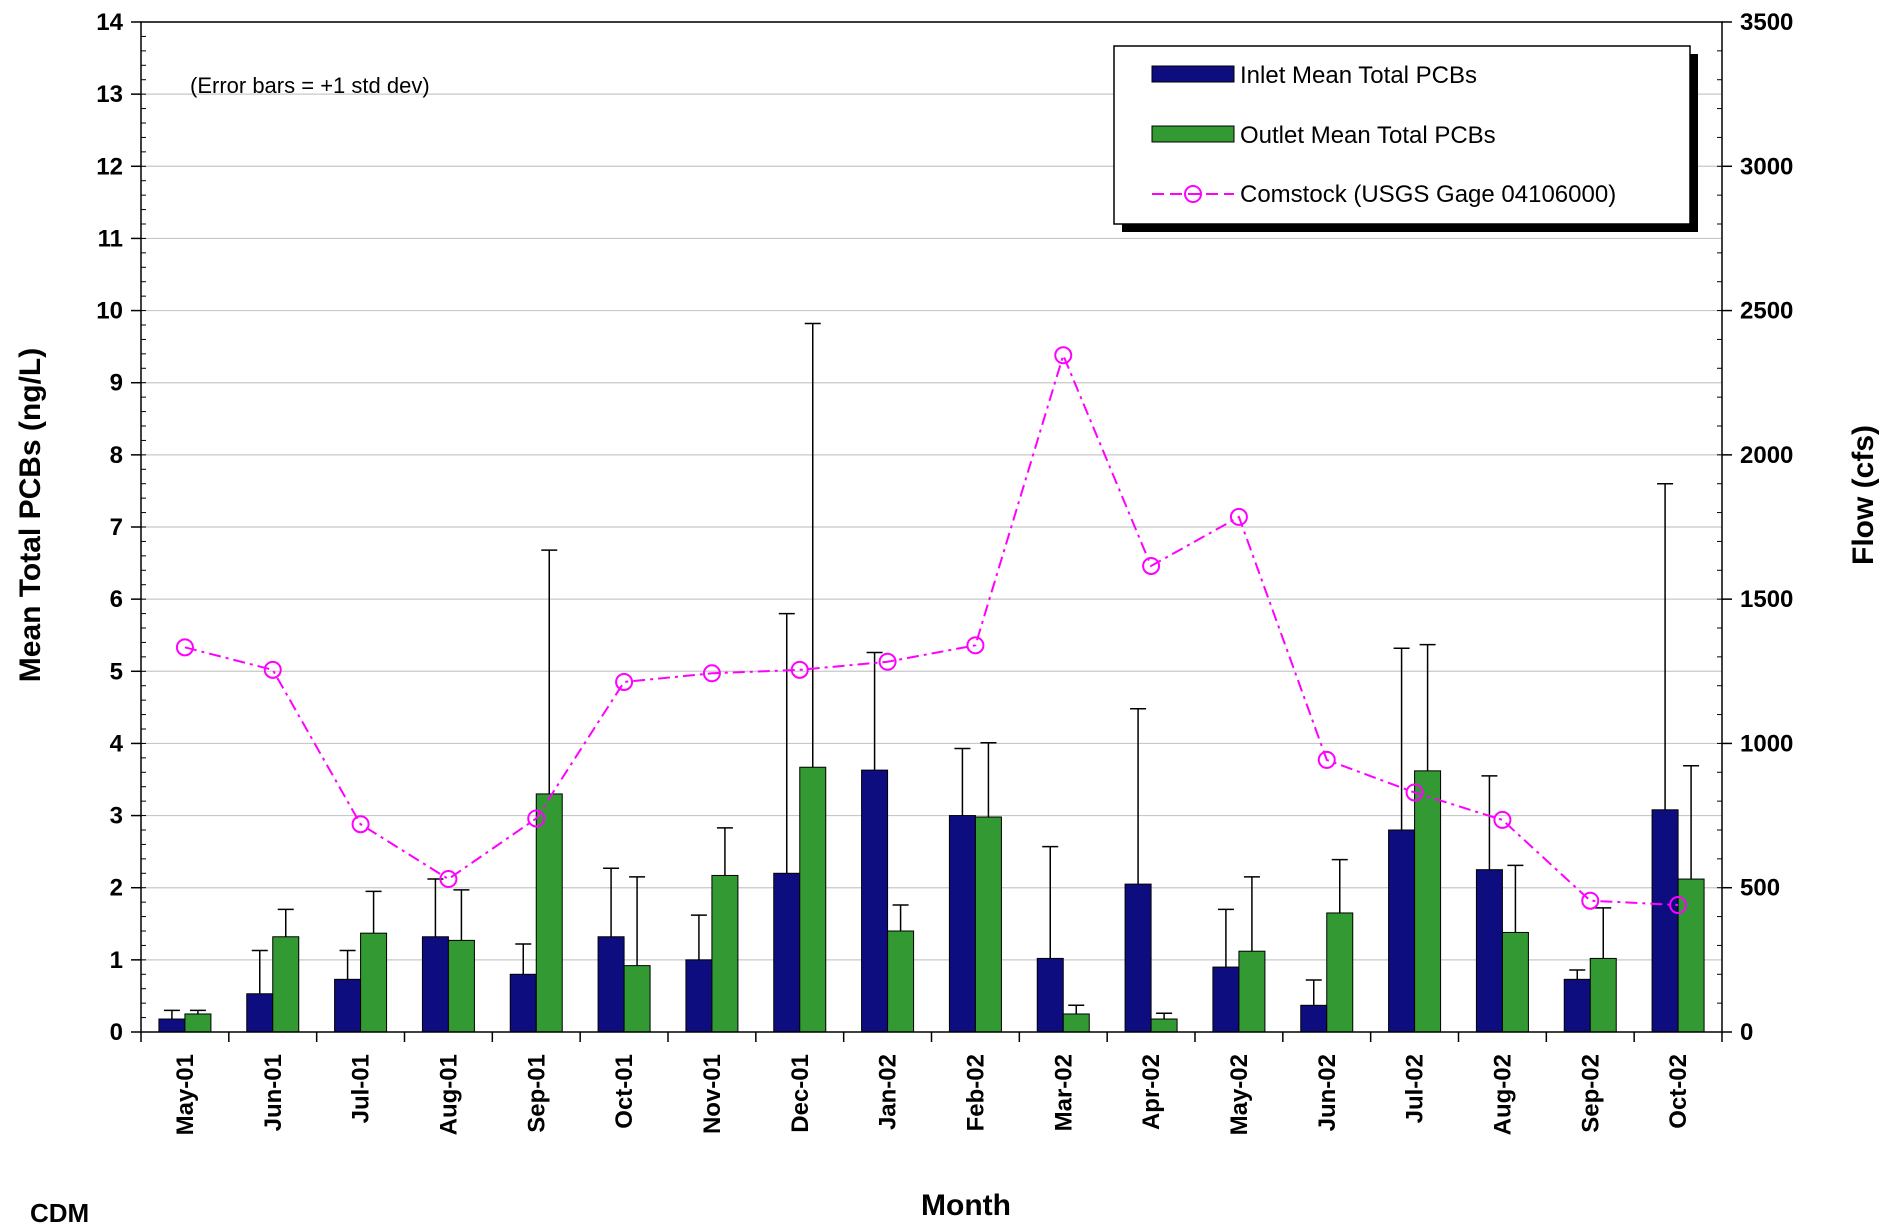 Image resolution: width=1883 pixels, height=1225 pixels. I want to click on y-axis-title: Mean Total PCBs (ng/L), so click(30, 515).